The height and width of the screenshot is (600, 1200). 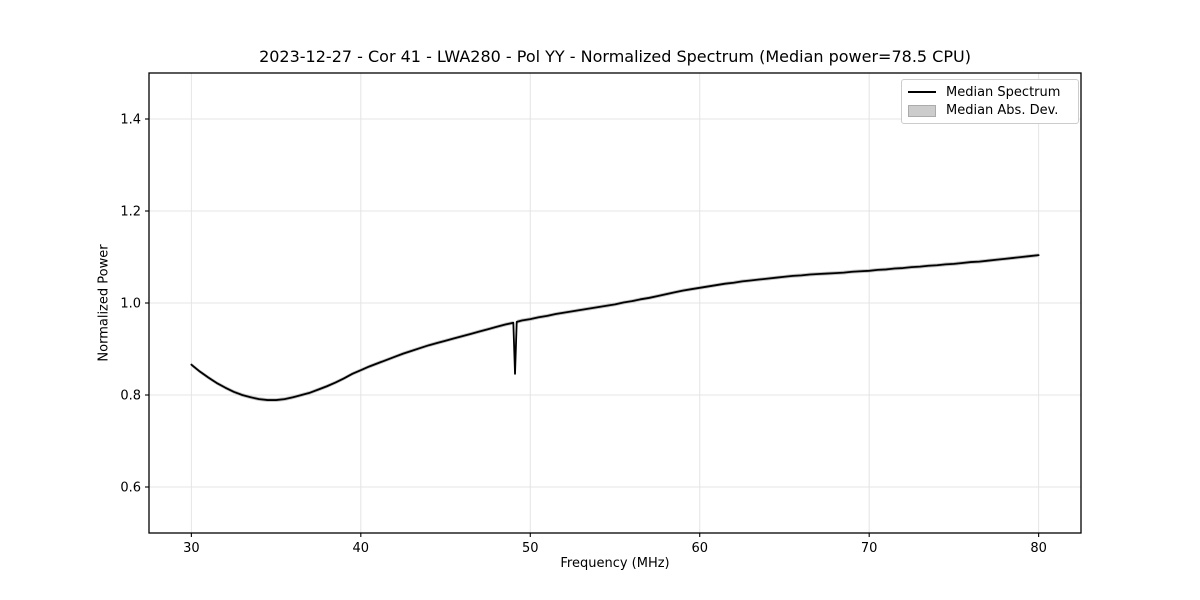 I want to click on legend-label-median-abs-dev: Median Abs. Dev., so click(x=1002, y=111).